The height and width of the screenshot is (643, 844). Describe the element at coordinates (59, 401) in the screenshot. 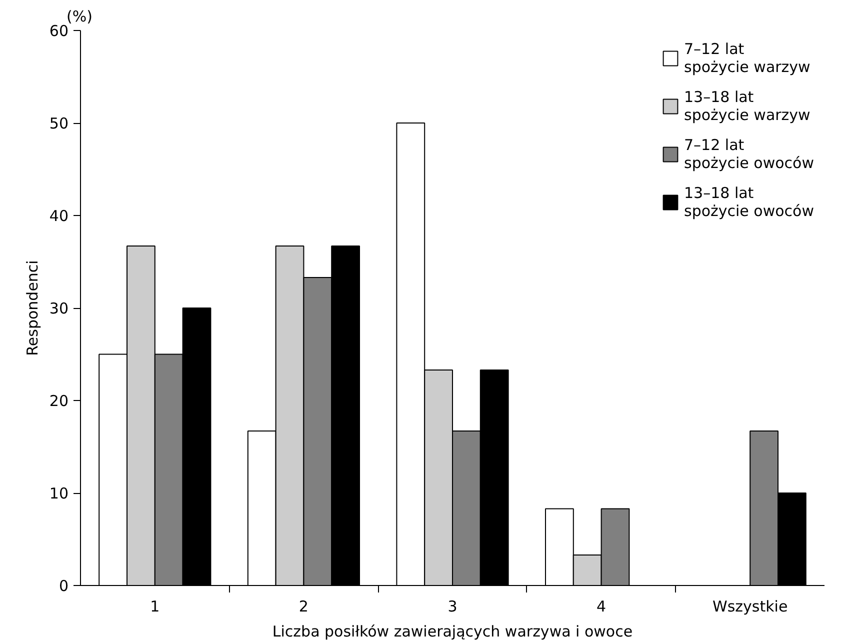

I see `y-tick-label: 20` at that location.